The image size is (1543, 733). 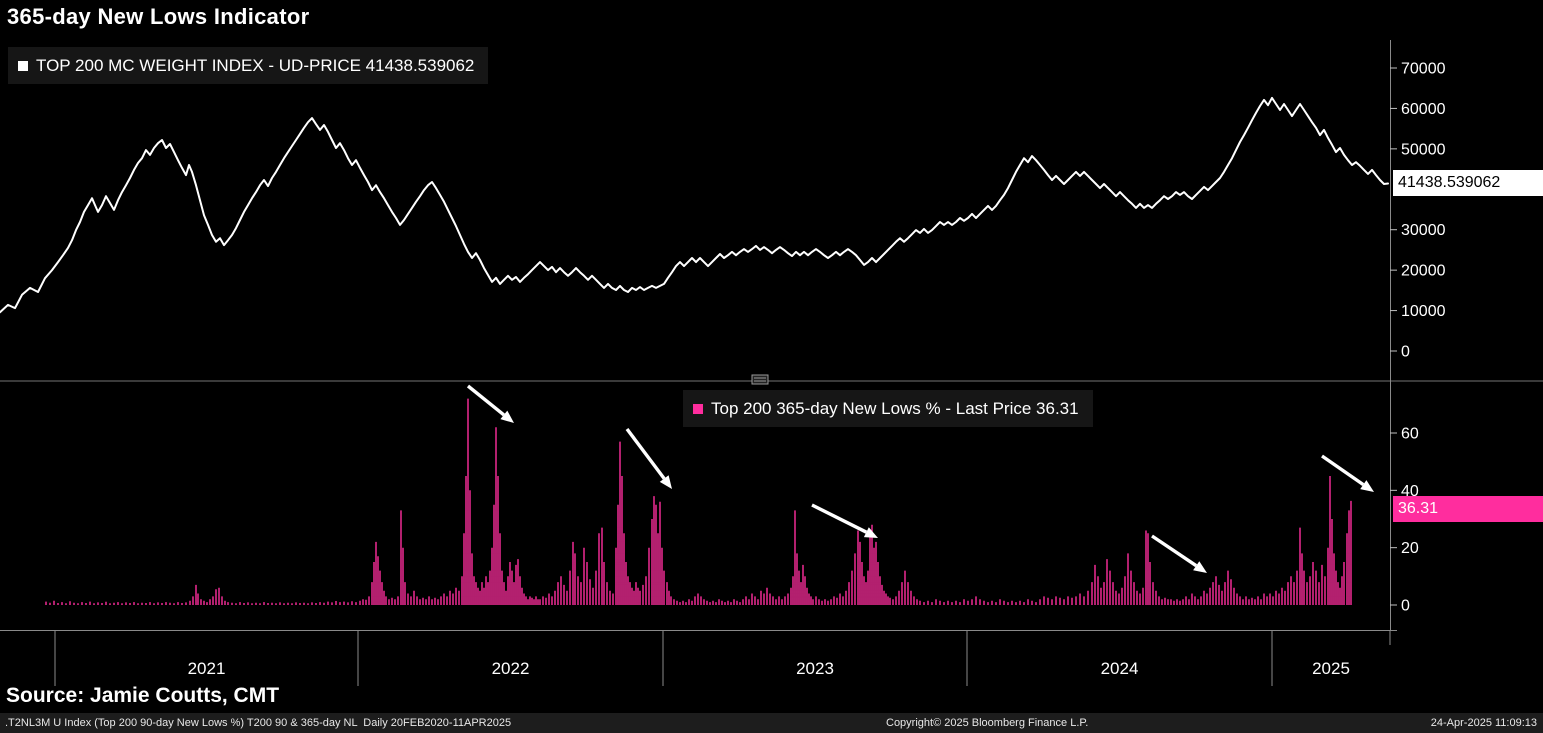 I want to click on footer-center-text: Copyright© 2025 Bloomberg Finance L.P., so click(x=987, y=723).